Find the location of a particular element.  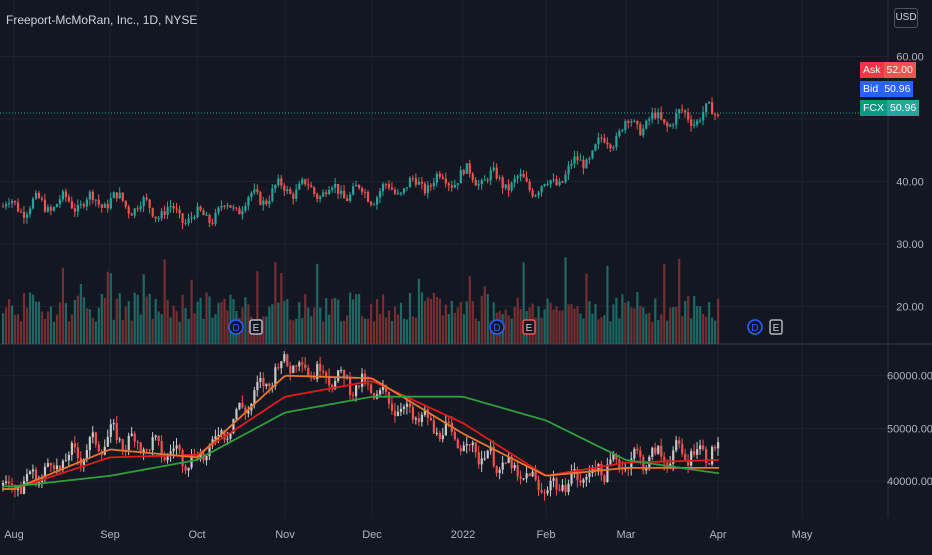

time-axis-tick-label: Apr is located at coordinates (717, 535).